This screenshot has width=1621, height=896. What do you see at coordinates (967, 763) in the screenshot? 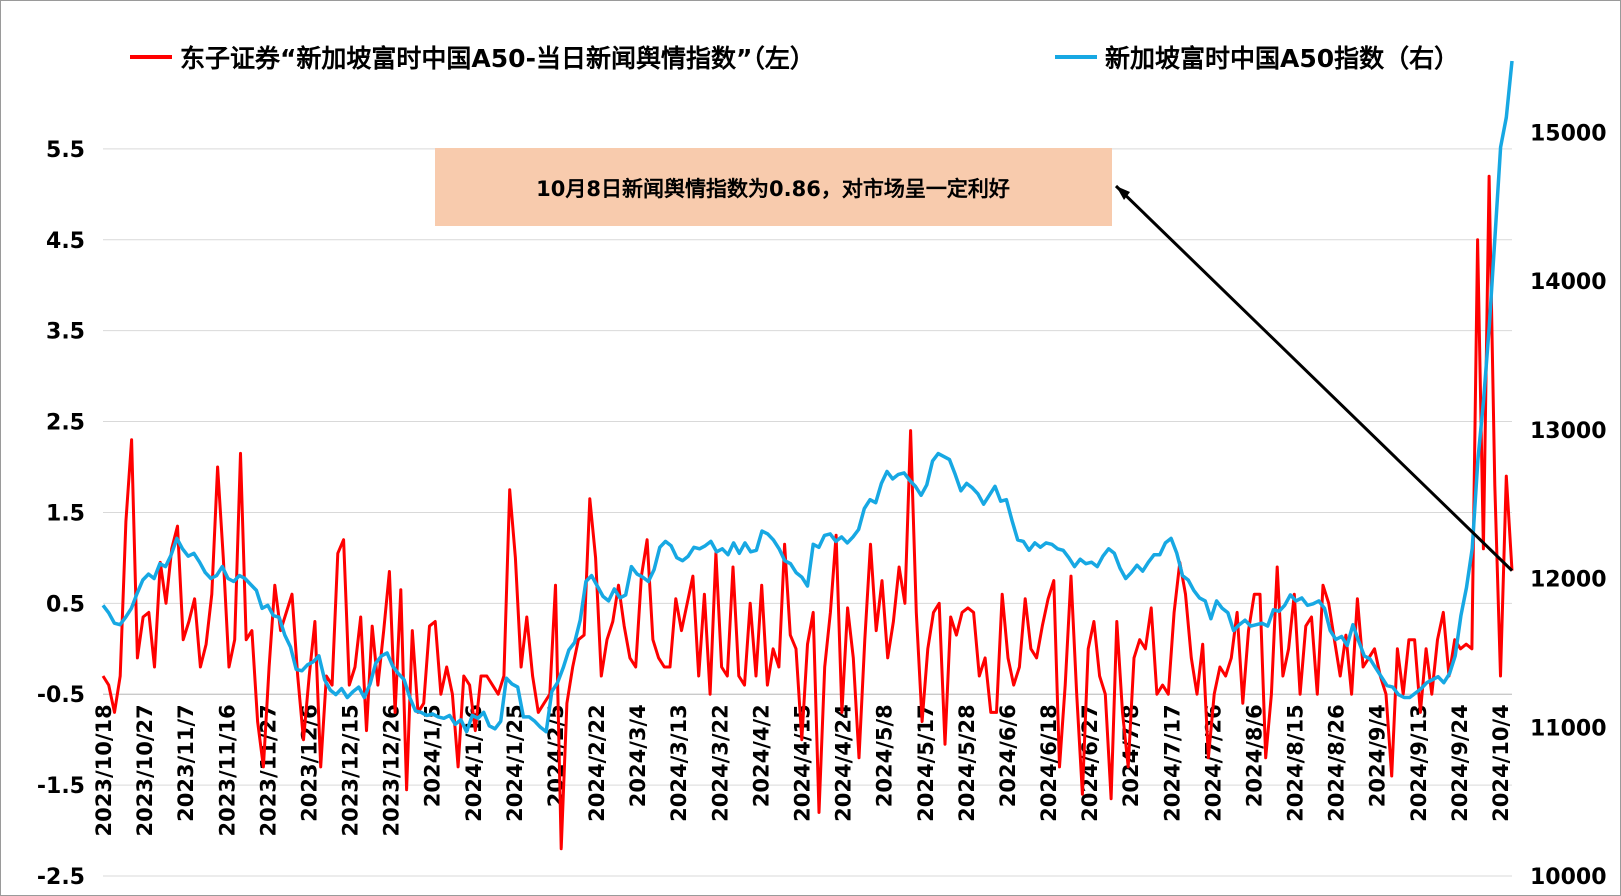
I see `x-axis-tick-label: 2024/5/28` at bounding box center [967, 763].